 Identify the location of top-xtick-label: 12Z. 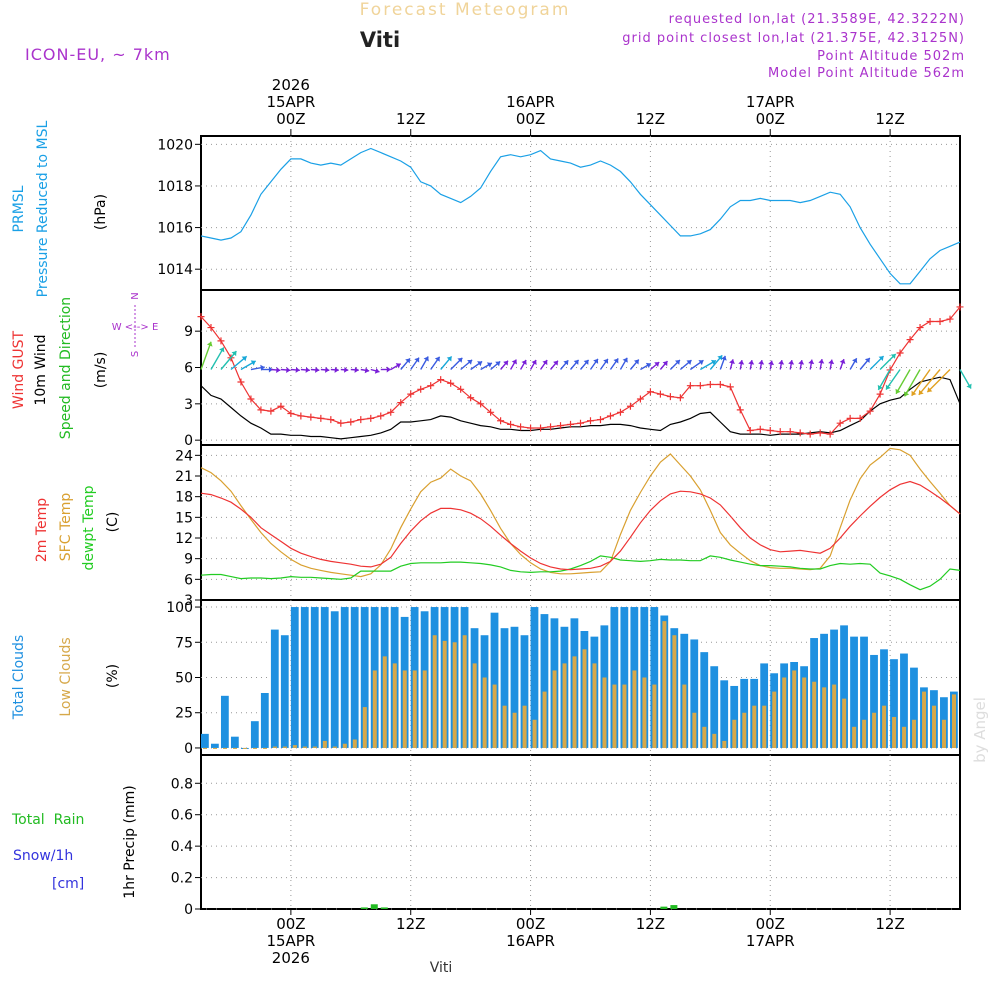
(650, 119).